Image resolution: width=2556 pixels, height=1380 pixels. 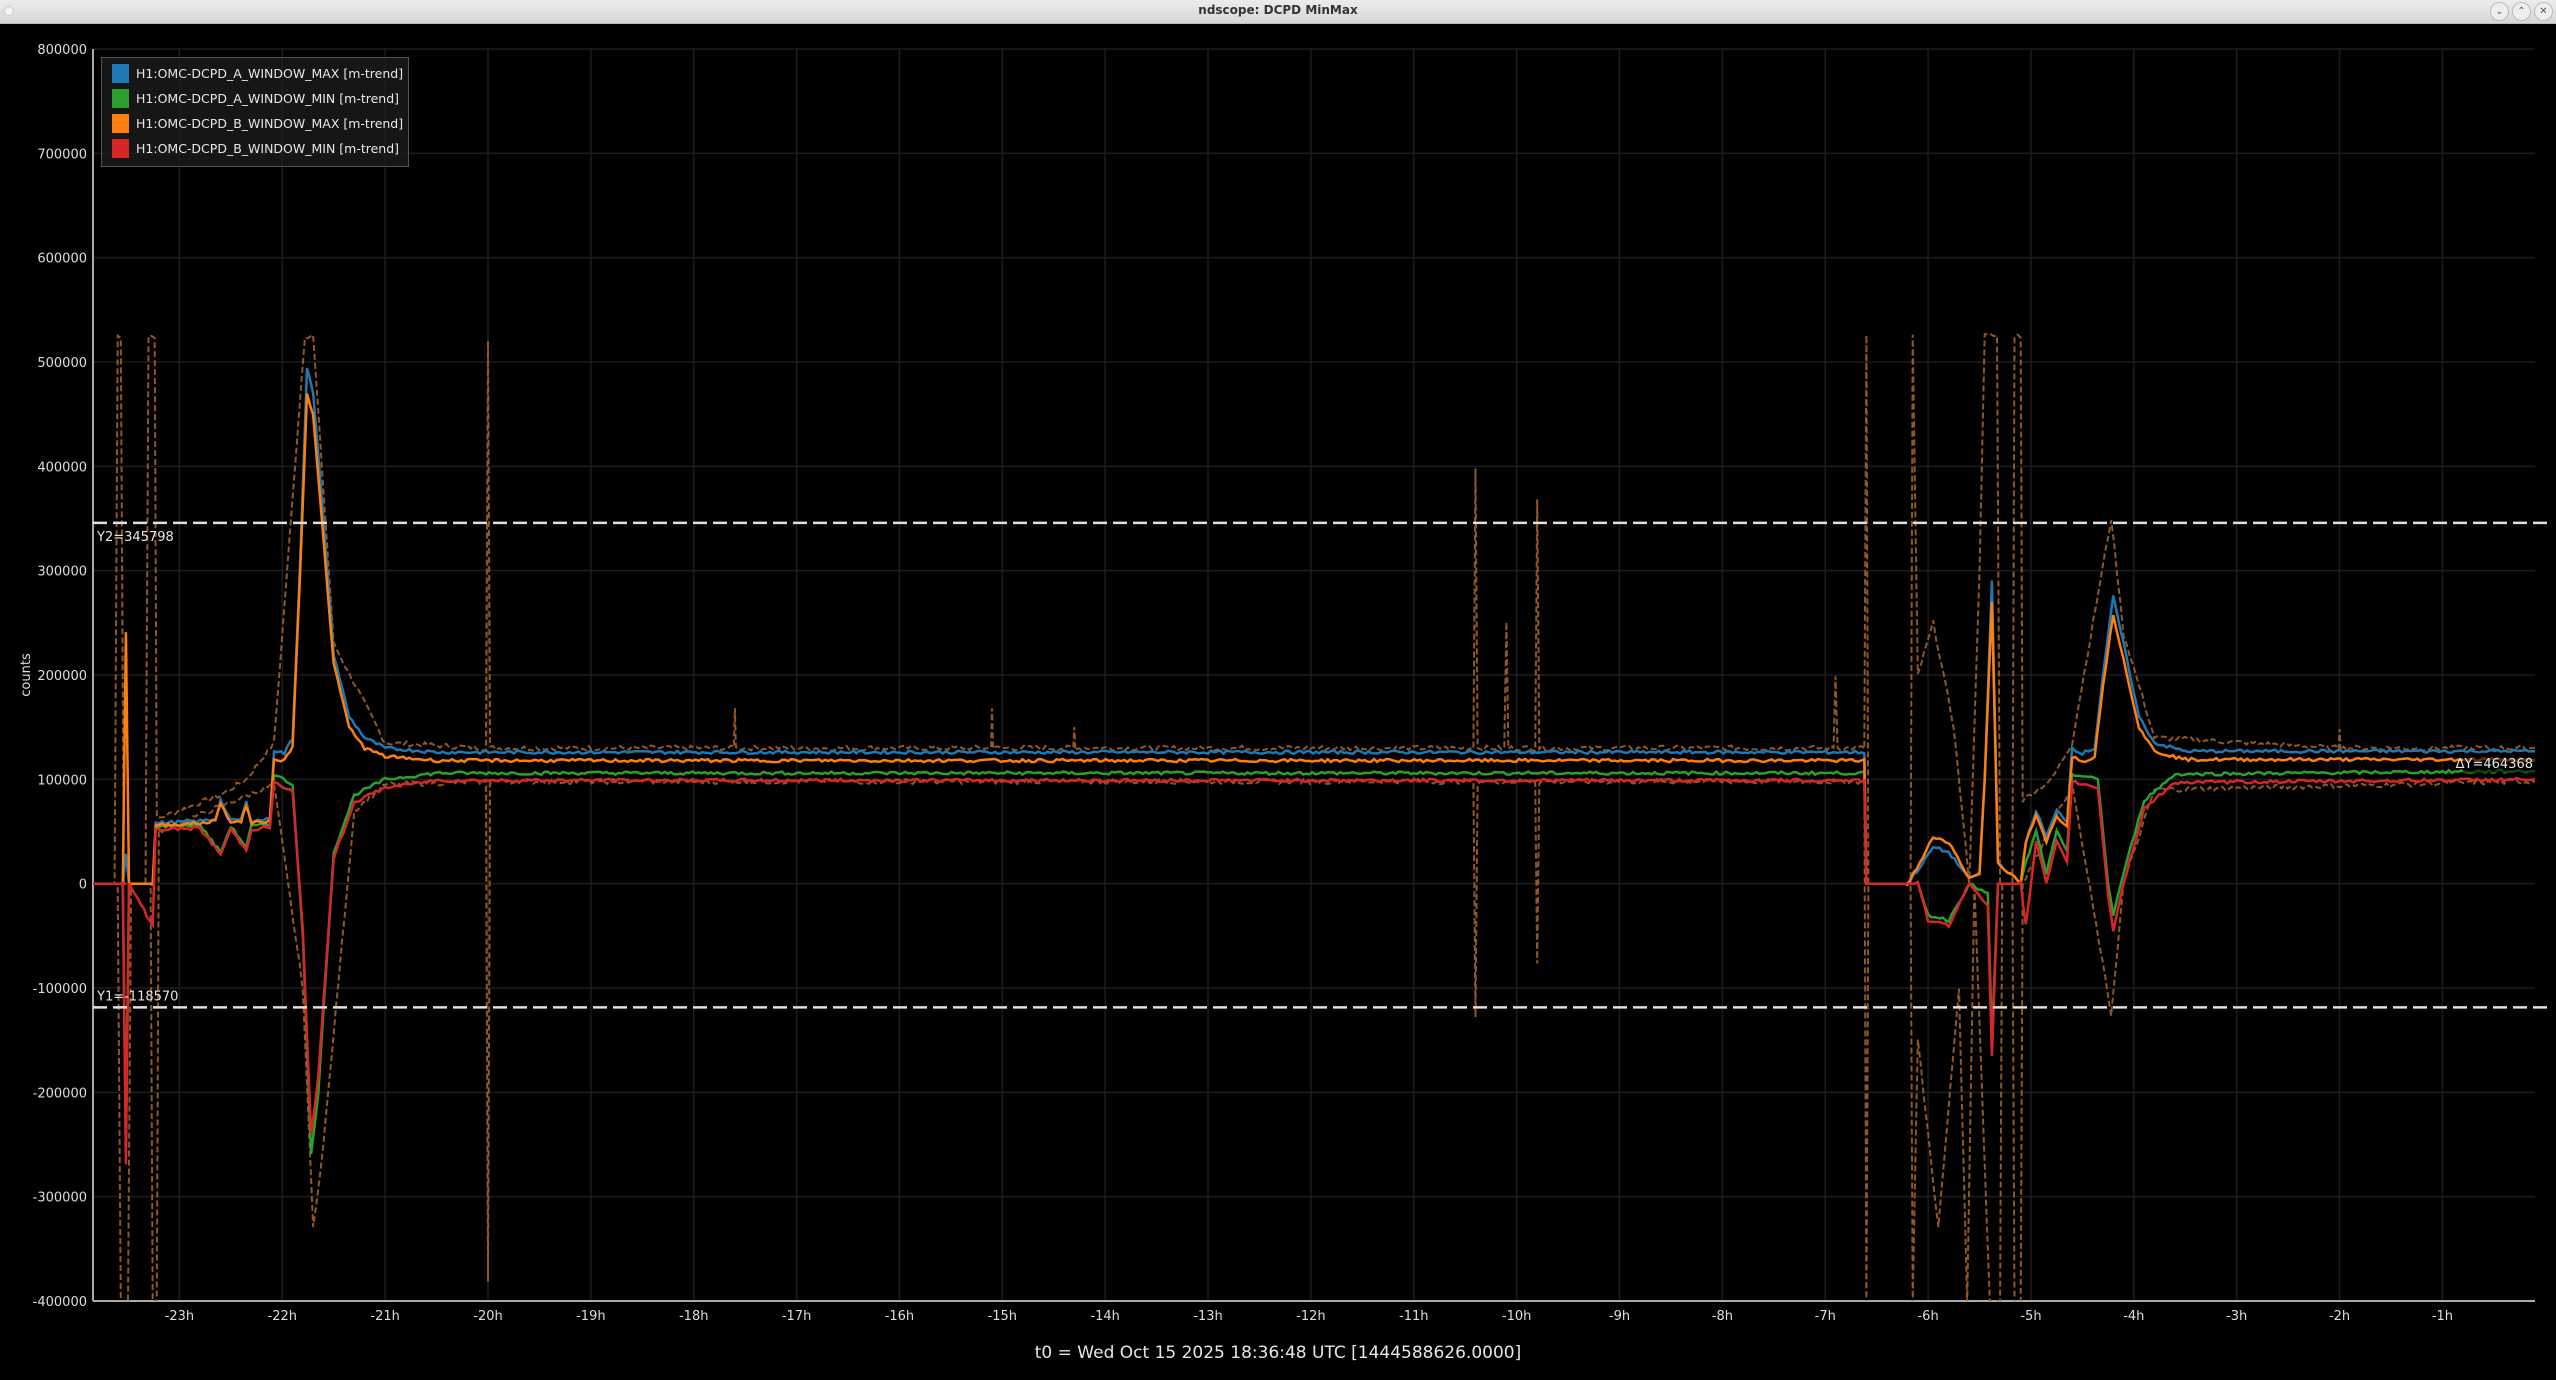 I want to click on legend-item: H1:OMC-DCPD_B_WINDOW_MAX [m-trend], so click(x=257, y=123).